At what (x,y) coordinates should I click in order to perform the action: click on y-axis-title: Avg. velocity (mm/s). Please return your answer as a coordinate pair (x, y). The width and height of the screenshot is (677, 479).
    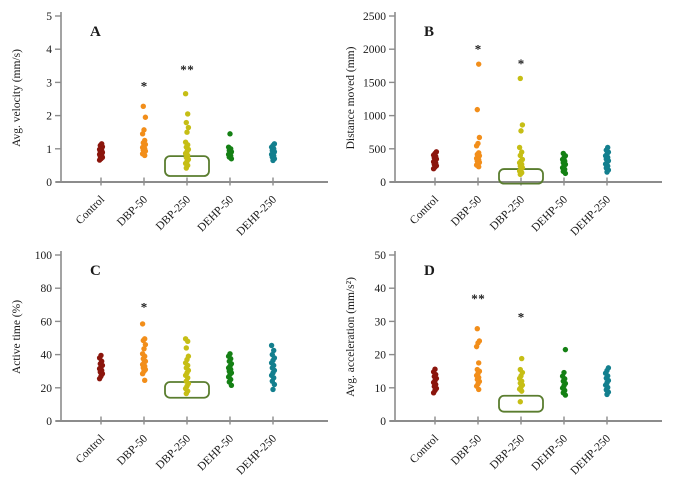
    Looking at the image, I should click on (17, 98).